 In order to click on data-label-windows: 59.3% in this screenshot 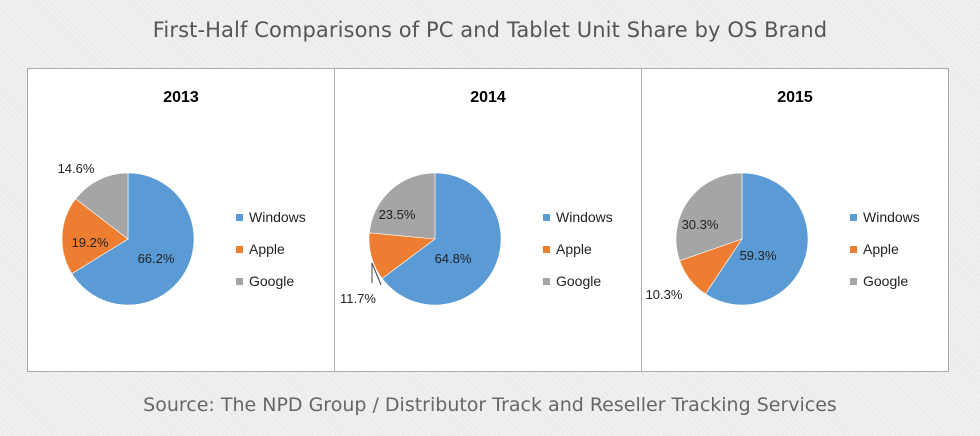, I will do `click(758, 255)`.